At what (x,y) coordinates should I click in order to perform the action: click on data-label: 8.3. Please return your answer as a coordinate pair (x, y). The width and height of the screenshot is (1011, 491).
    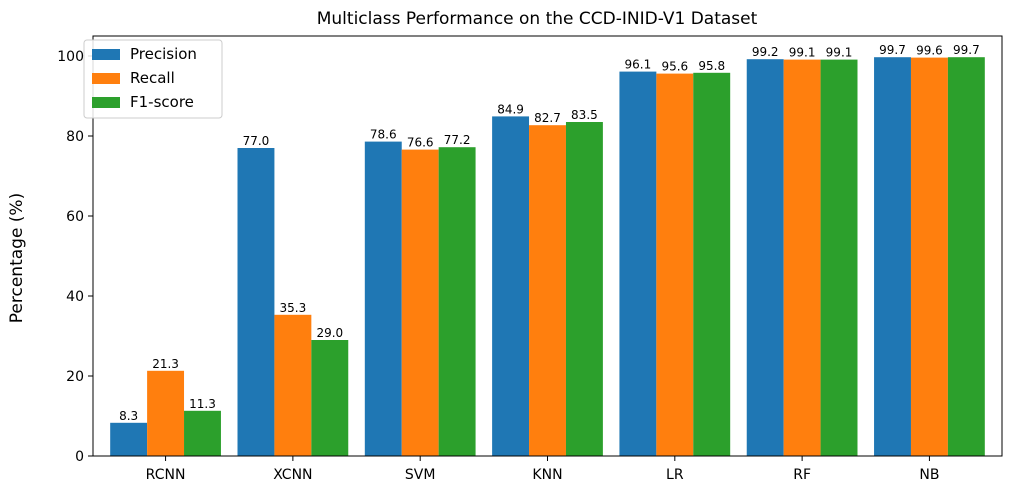
    Looking at the image, I should click on (128, 416).